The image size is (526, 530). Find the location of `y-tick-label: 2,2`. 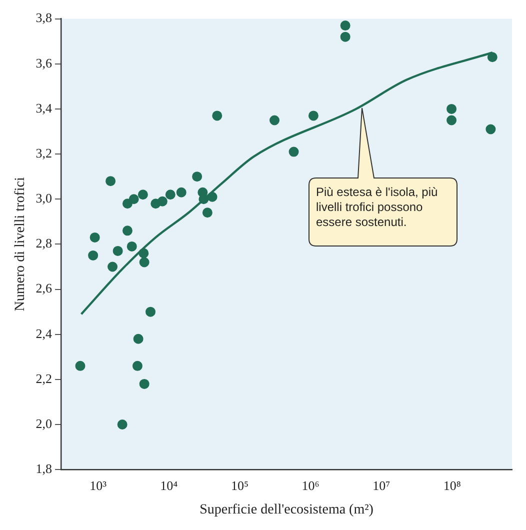

y-tick-label: 2,2 is located at coordinates (44, 378).